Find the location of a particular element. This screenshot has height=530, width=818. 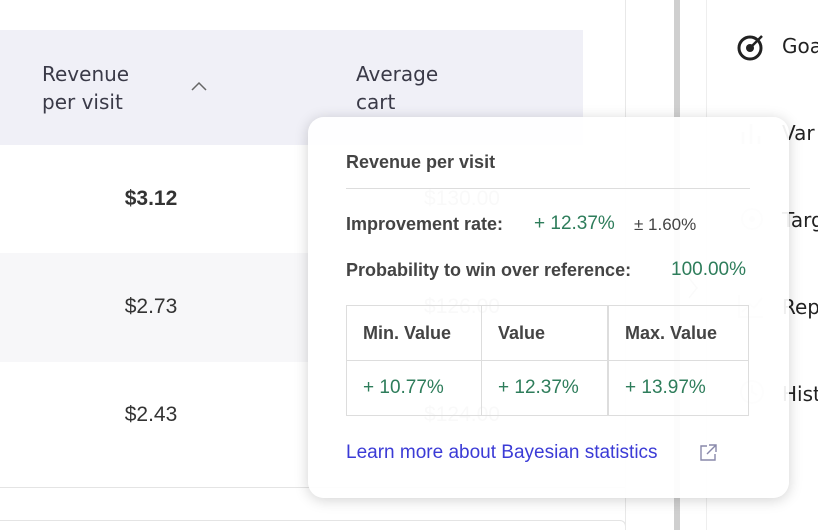

bayesian-link: Learn more about Bayesian statistics is located at coordinates (502, 452).